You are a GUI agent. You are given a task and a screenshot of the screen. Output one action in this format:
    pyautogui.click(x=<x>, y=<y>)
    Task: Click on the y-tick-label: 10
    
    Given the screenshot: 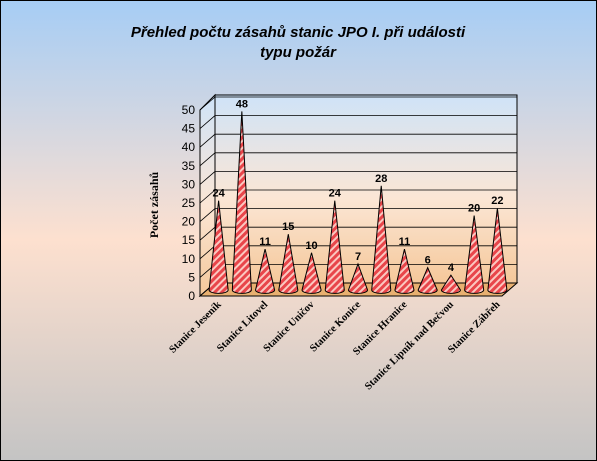 What is the action you would take?
    pyautogui.click(x=189, y=259)
    